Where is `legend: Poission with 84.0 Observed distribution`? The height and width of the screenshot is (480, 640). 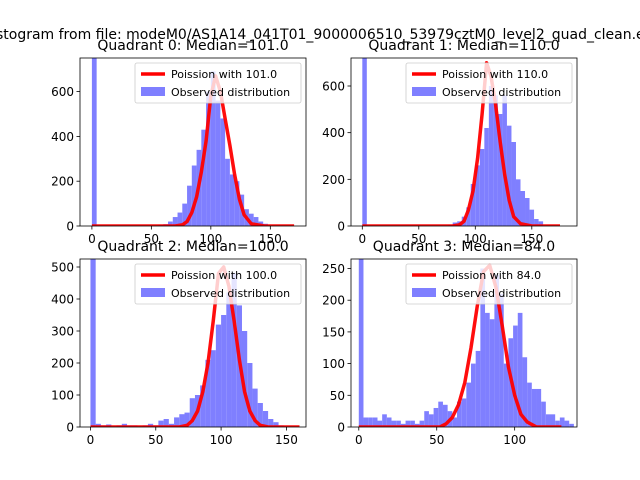 legend: Poission with 84.0 Observed distribution is located at coordinates (489, 284).